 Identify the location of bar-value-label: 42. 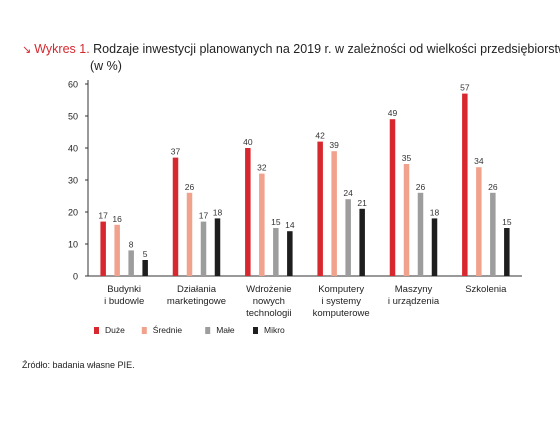
(320, 136).